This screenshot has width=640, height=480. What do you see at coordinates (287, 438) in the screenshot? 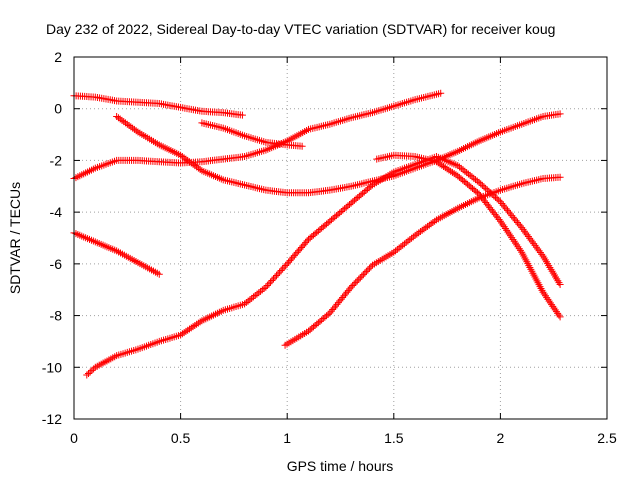
I see `x-tick-label: 1` at bounding box center [287, 438].